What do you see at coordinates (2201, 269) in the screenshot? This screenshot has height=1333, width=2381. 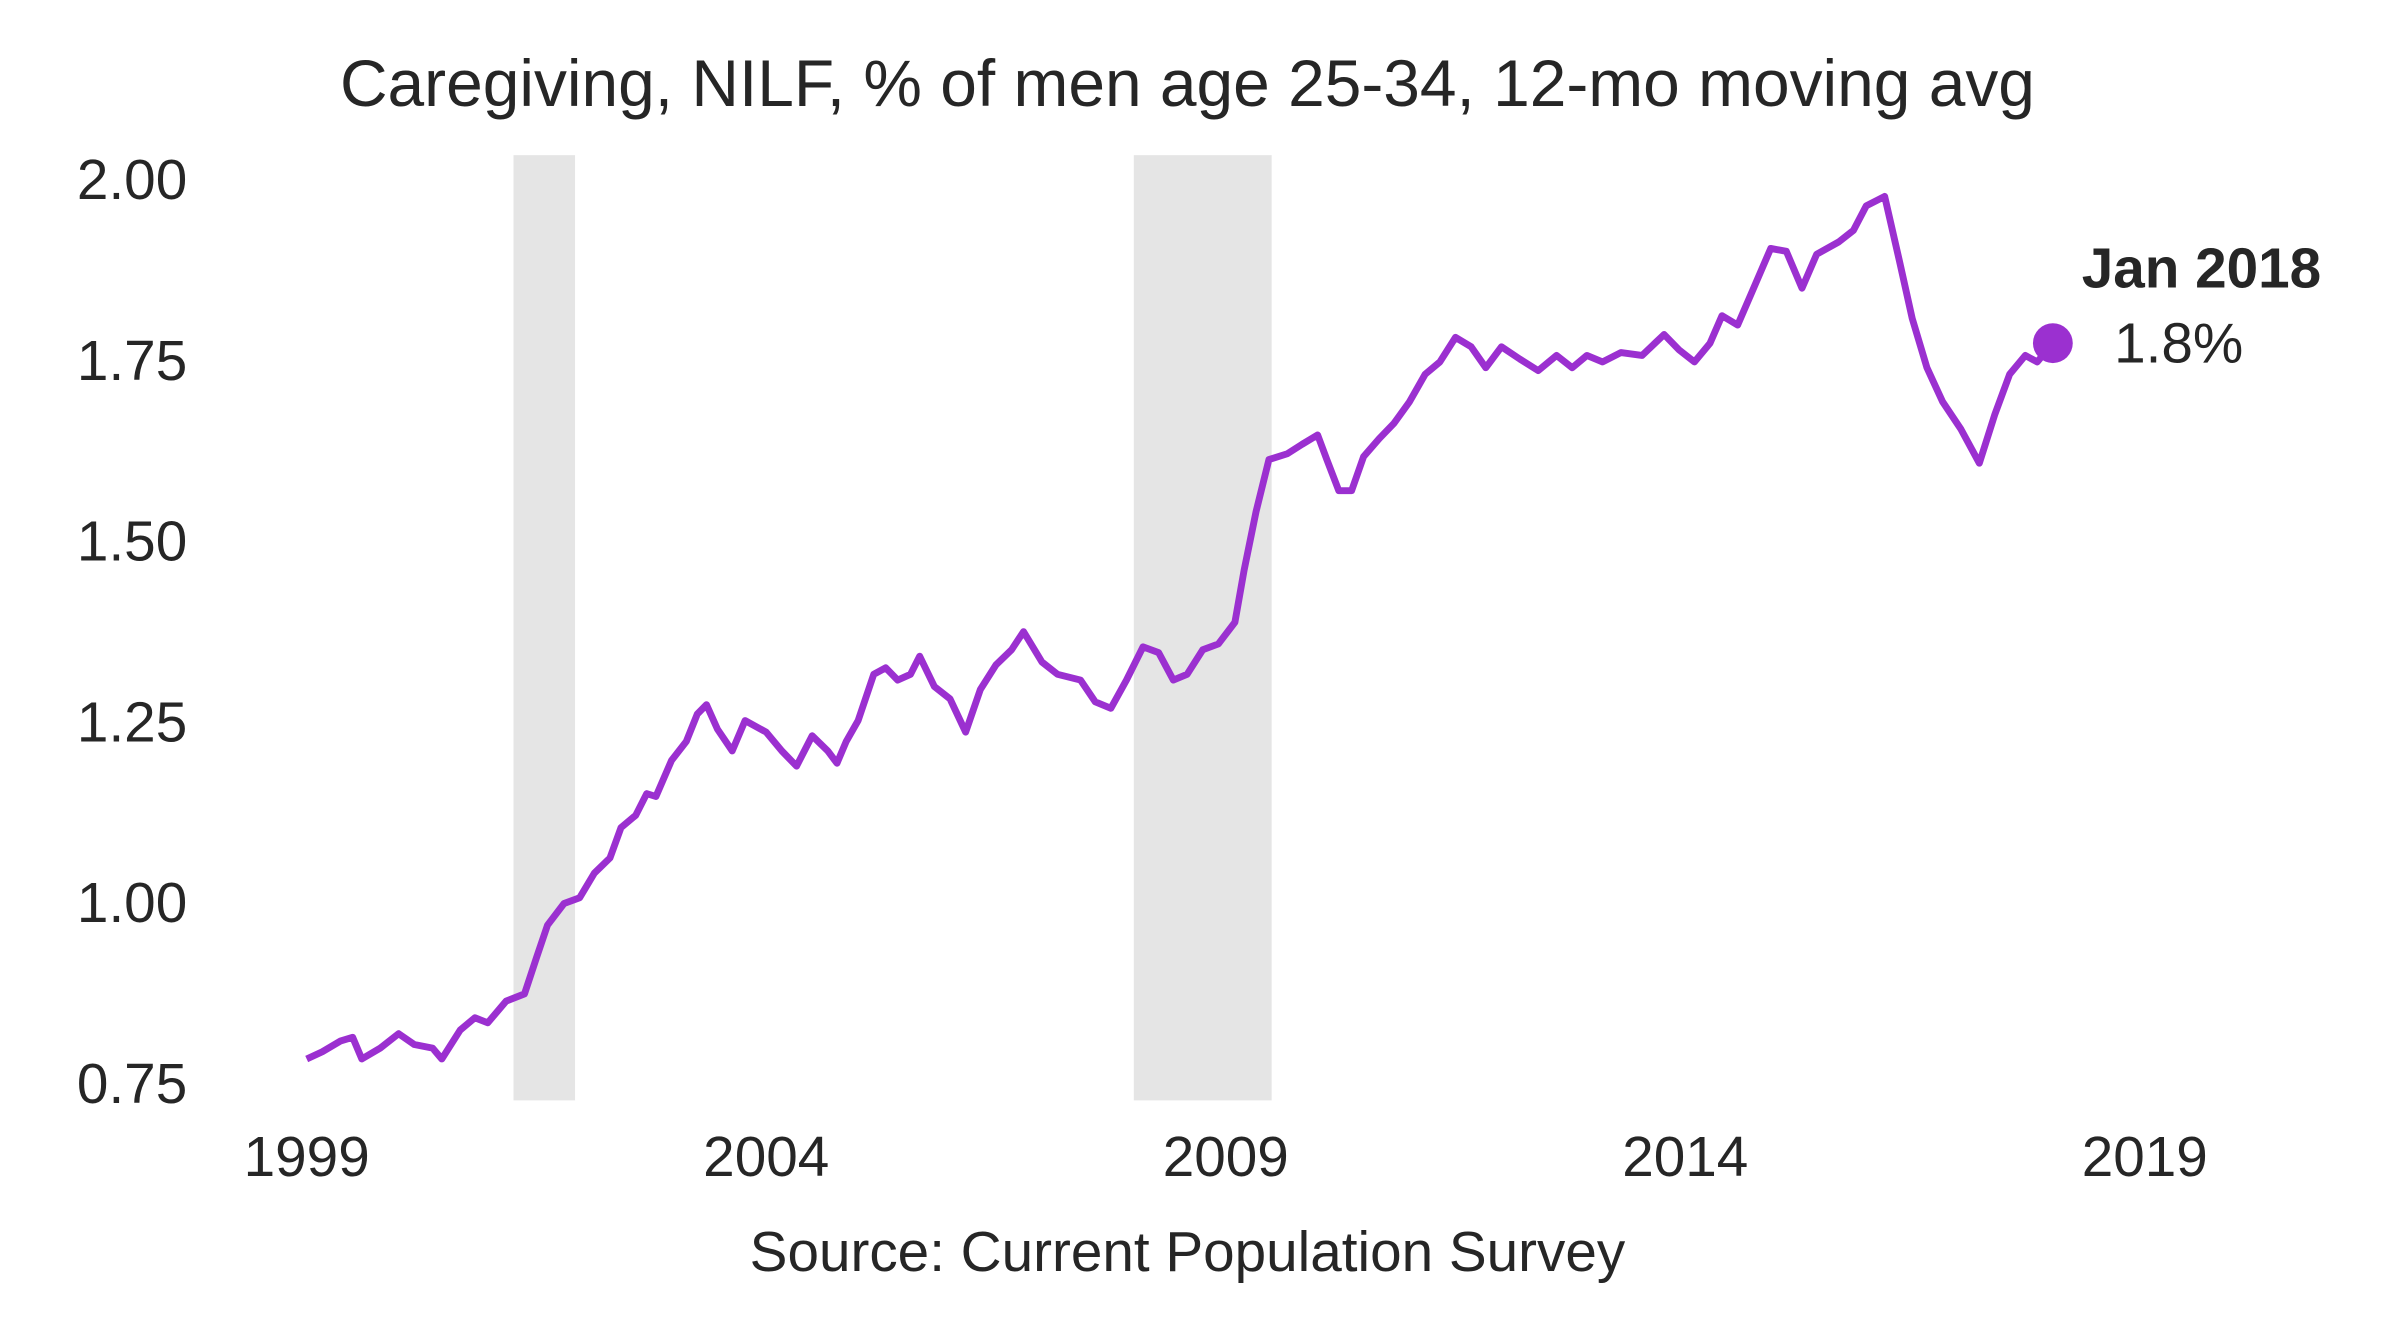 I see `annotation-date: Jan 2018` at bounding box center [2201, 269].